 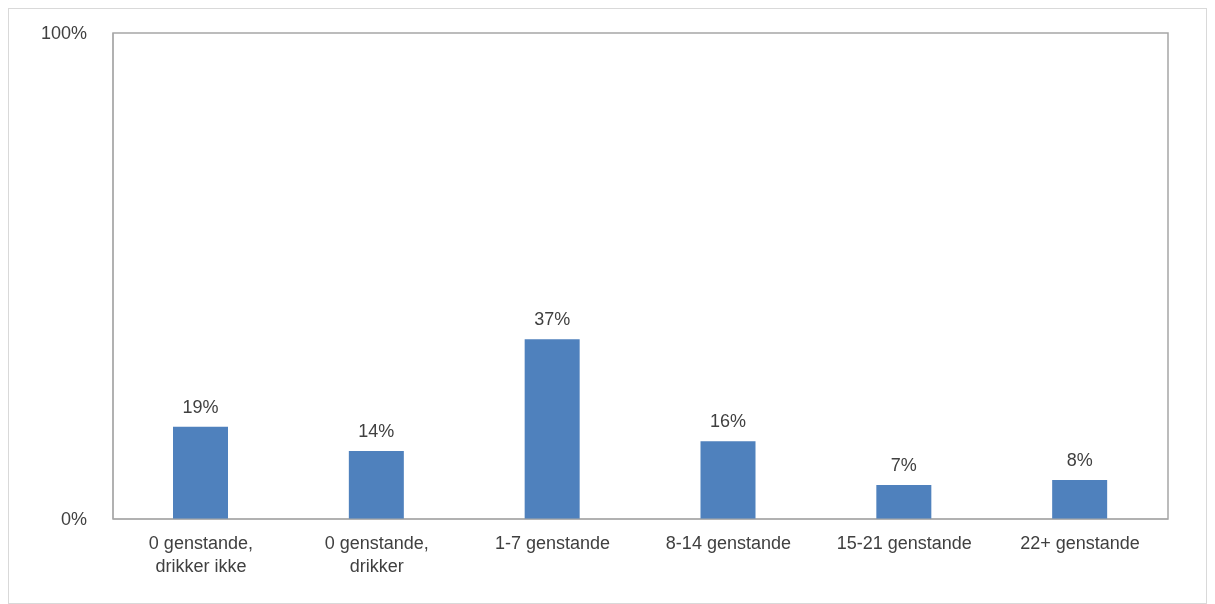 I want to click on y-tick-label: 100%, so click(x=63, y=33).